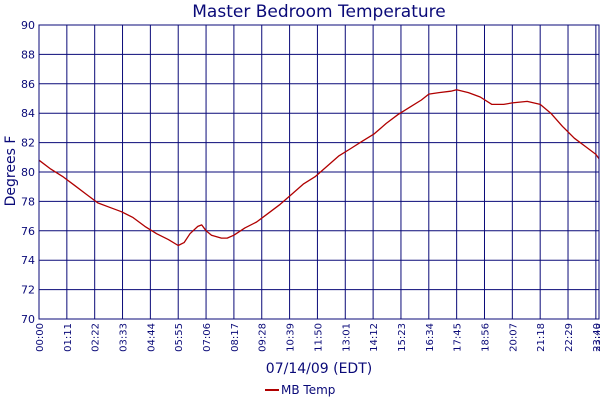 This screenshot has width=600, height=400. Describe the element at coordinates (318, 12) in the screenshot. I see `chart-title: Master Bedroom Temperature` at that location.